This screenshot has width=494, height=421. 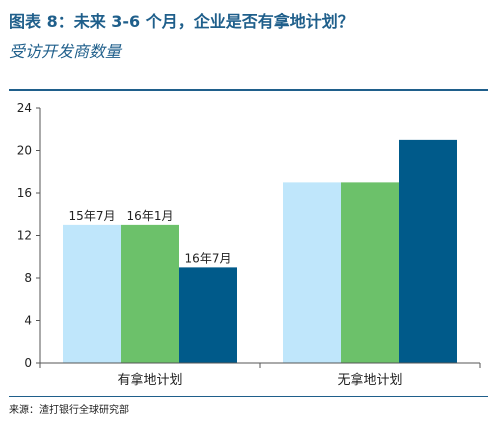 I want to click on series-label: 16年1月, so click(x=150, y=216).